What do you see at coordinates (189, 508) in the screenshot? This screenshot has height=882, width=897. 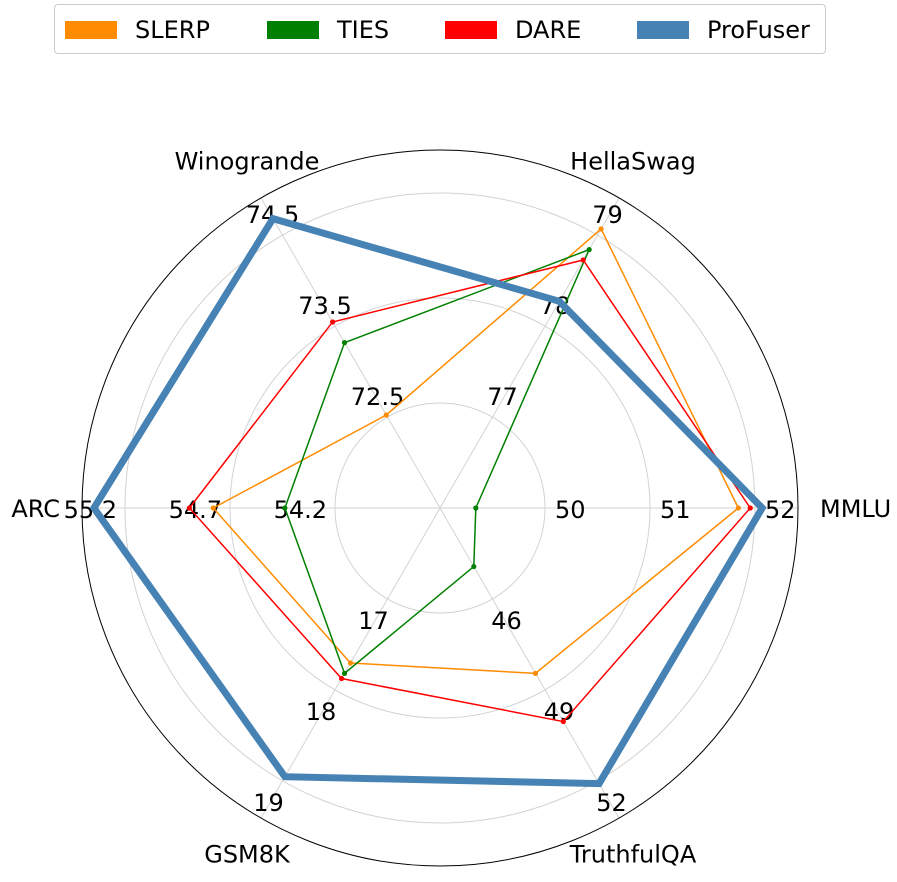 I see `point-dare-arc` at bounding box center [189, 508].